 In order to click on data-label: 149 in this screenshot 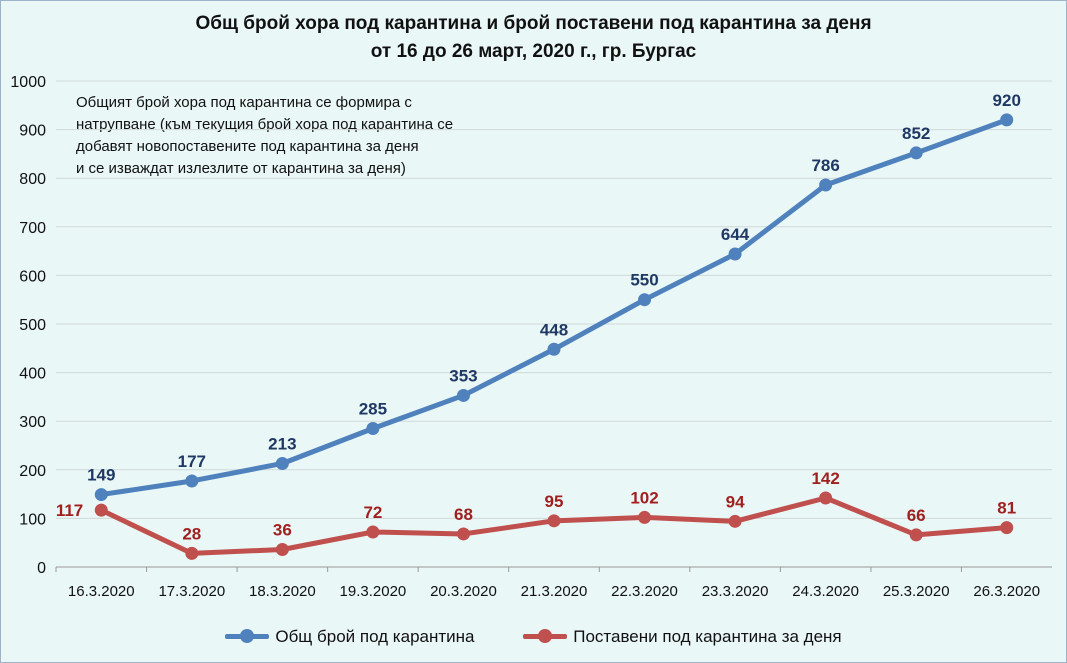, I will do `click(101, 475)`.